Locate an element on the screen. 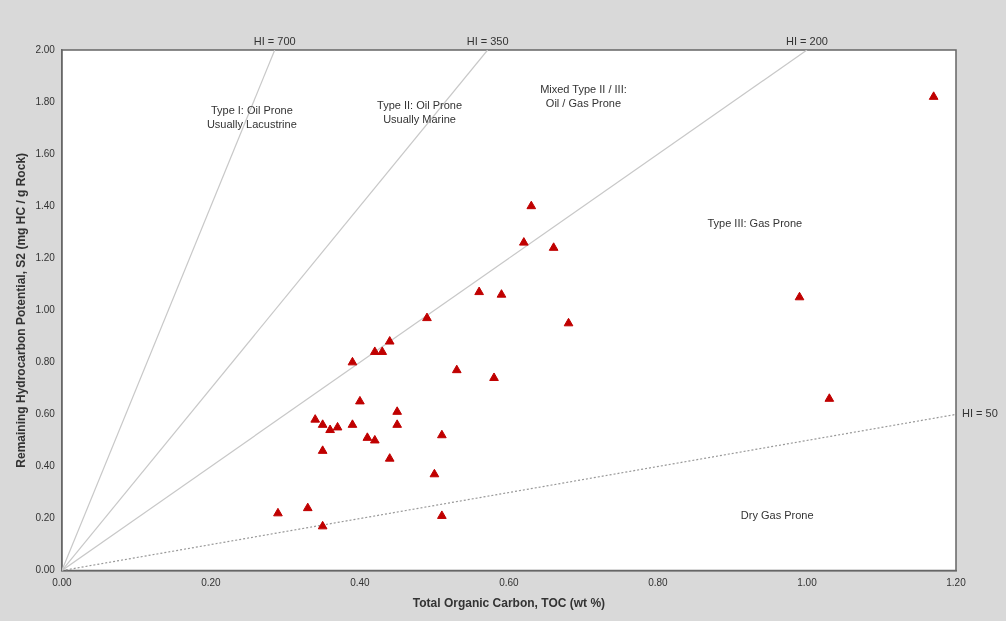 The image size is (1006, 621). y-tick-label: 0.40 is located at coordinates (45, 466).